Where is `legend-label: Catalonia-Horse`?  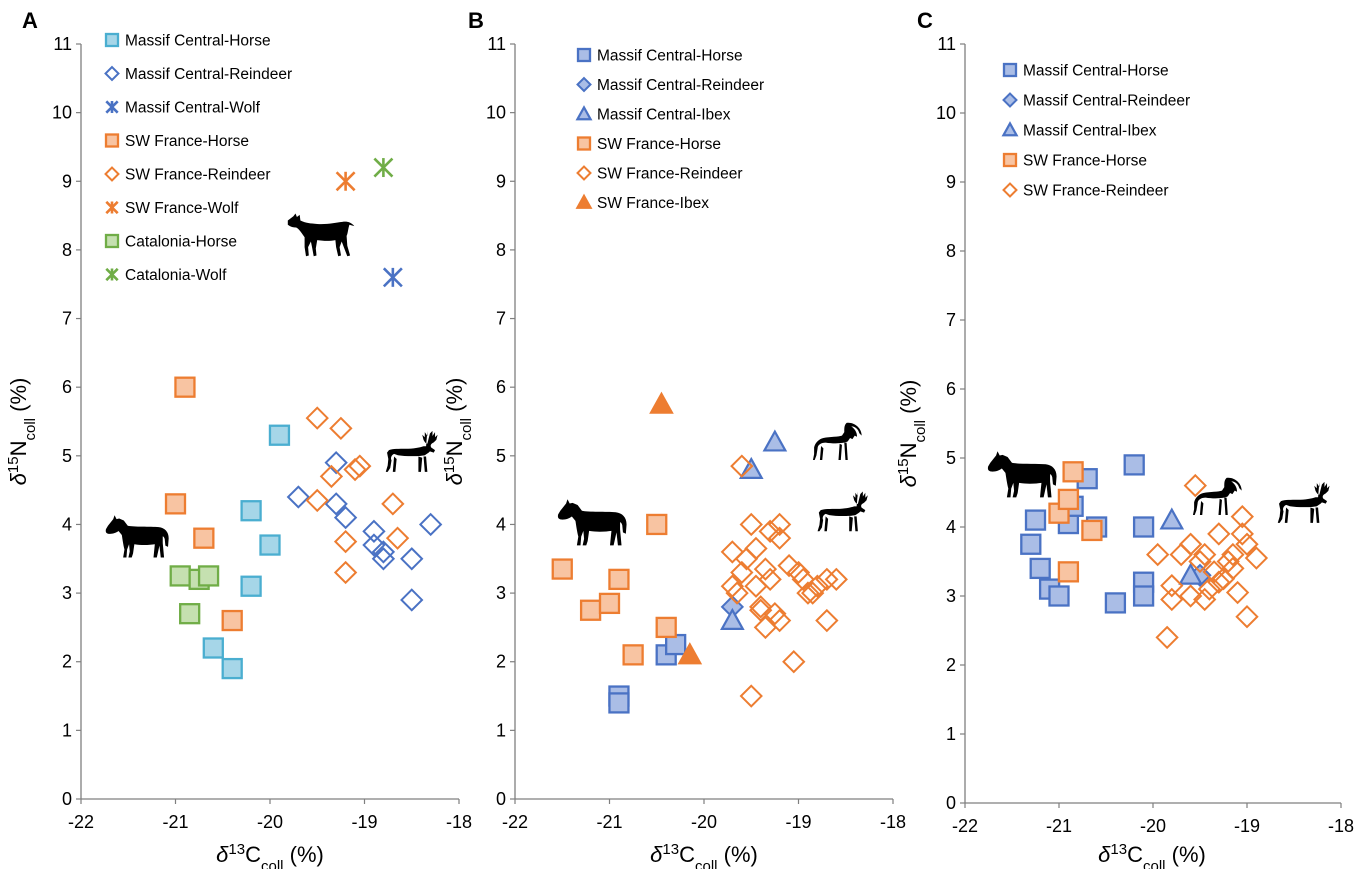 legend-label: Catalonia-Horse is located at coordinates (181, 242).